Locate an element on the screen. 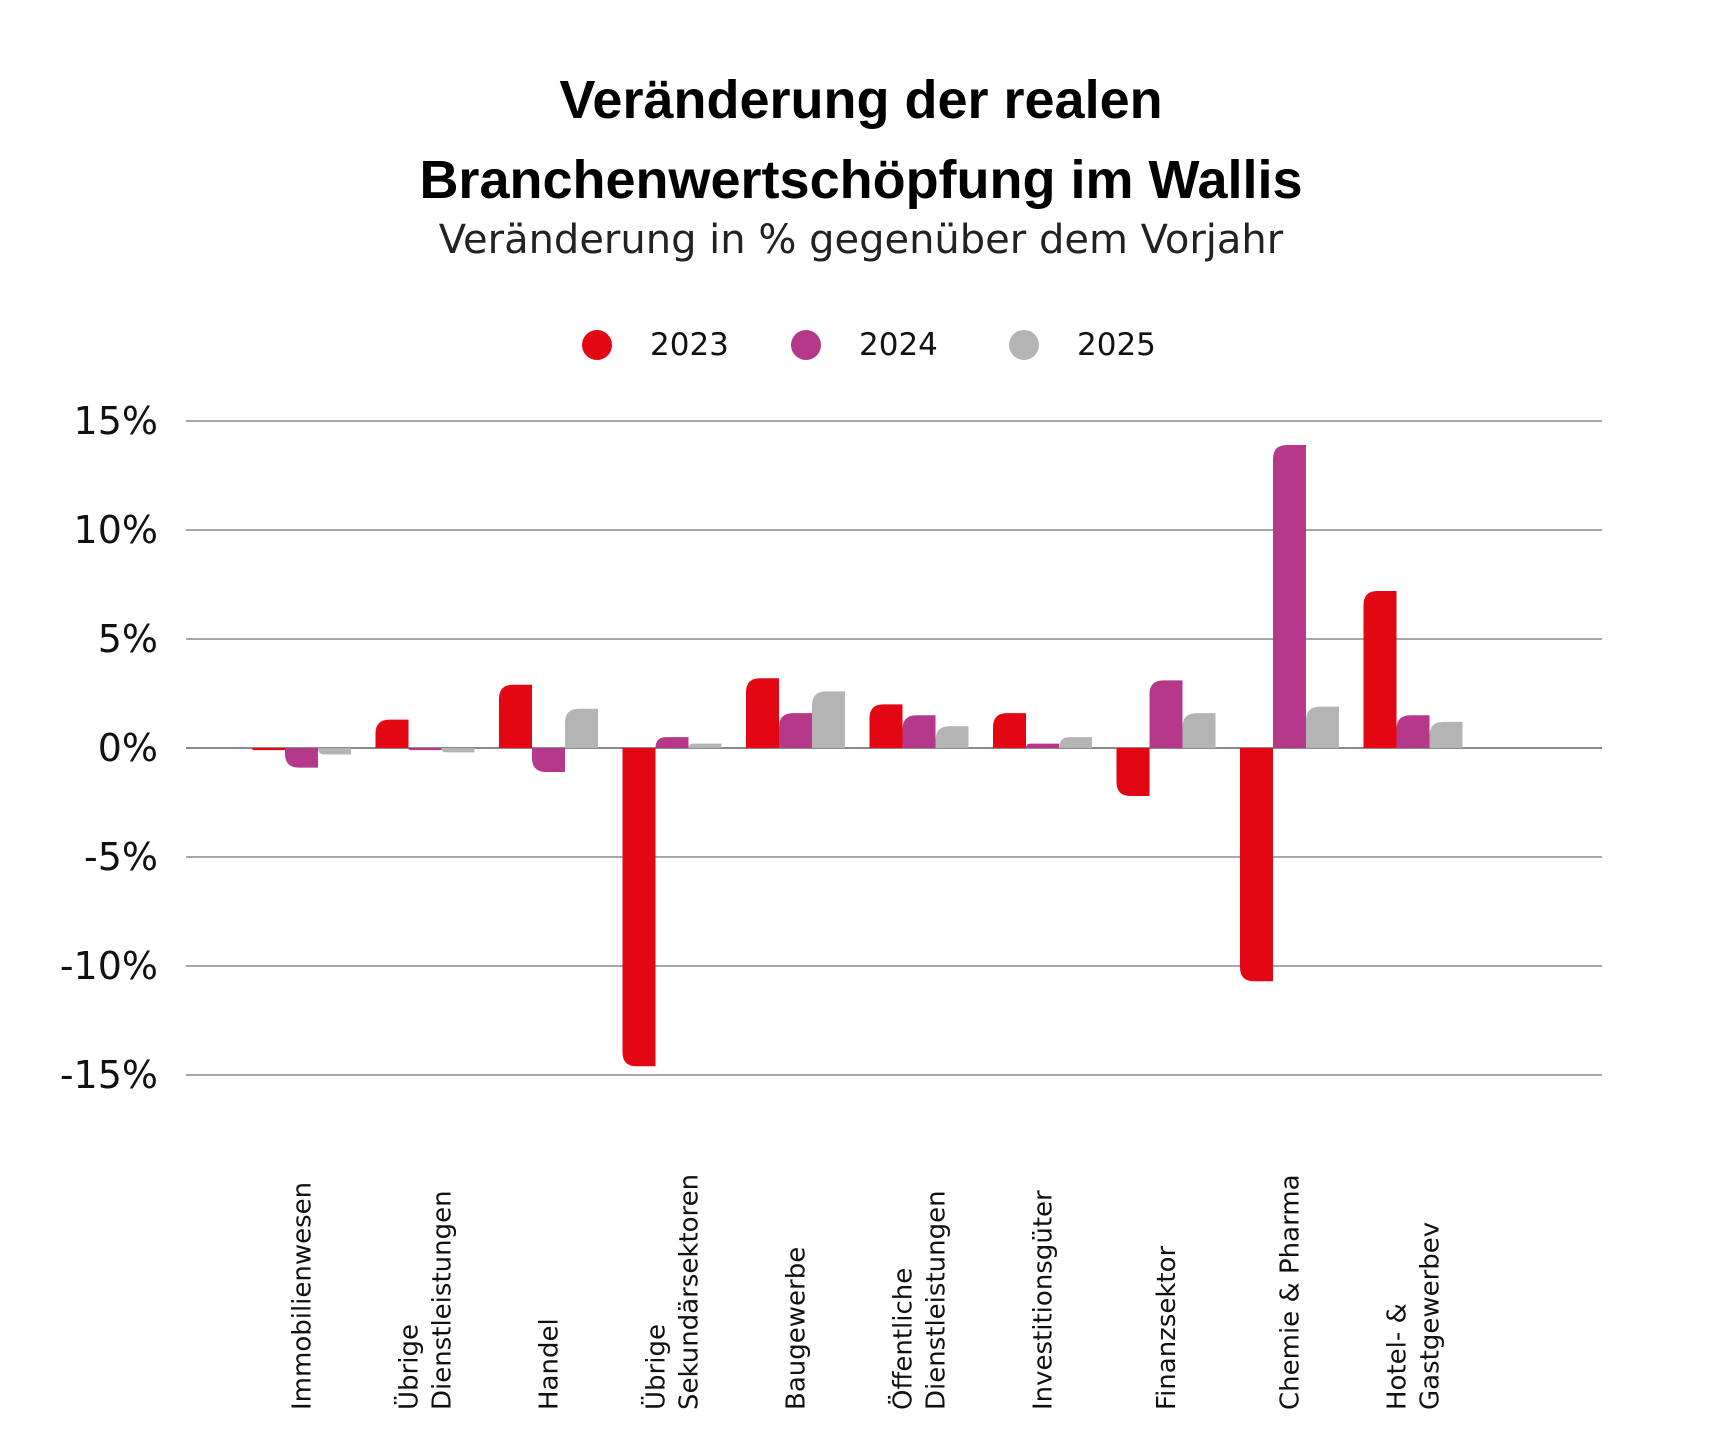 The width and height of the screenshot is (1722, 1447). y-tick-label: -10% is located at coordinates (109, 966).